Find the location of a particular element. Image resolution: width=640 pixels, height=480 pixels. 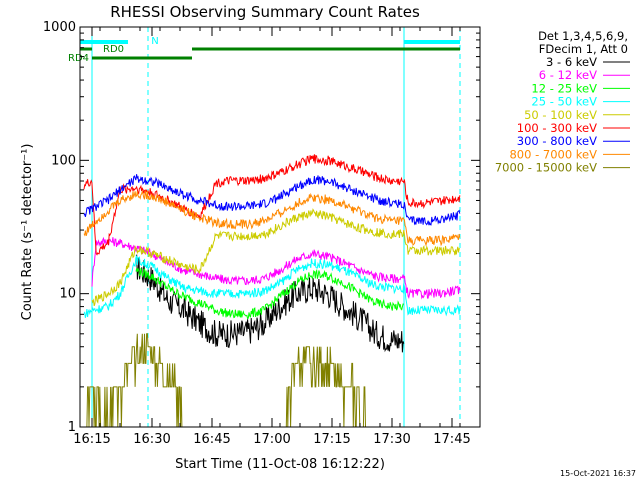

x-tick-label-6: 17:45 is located at coordinates (451, 439).